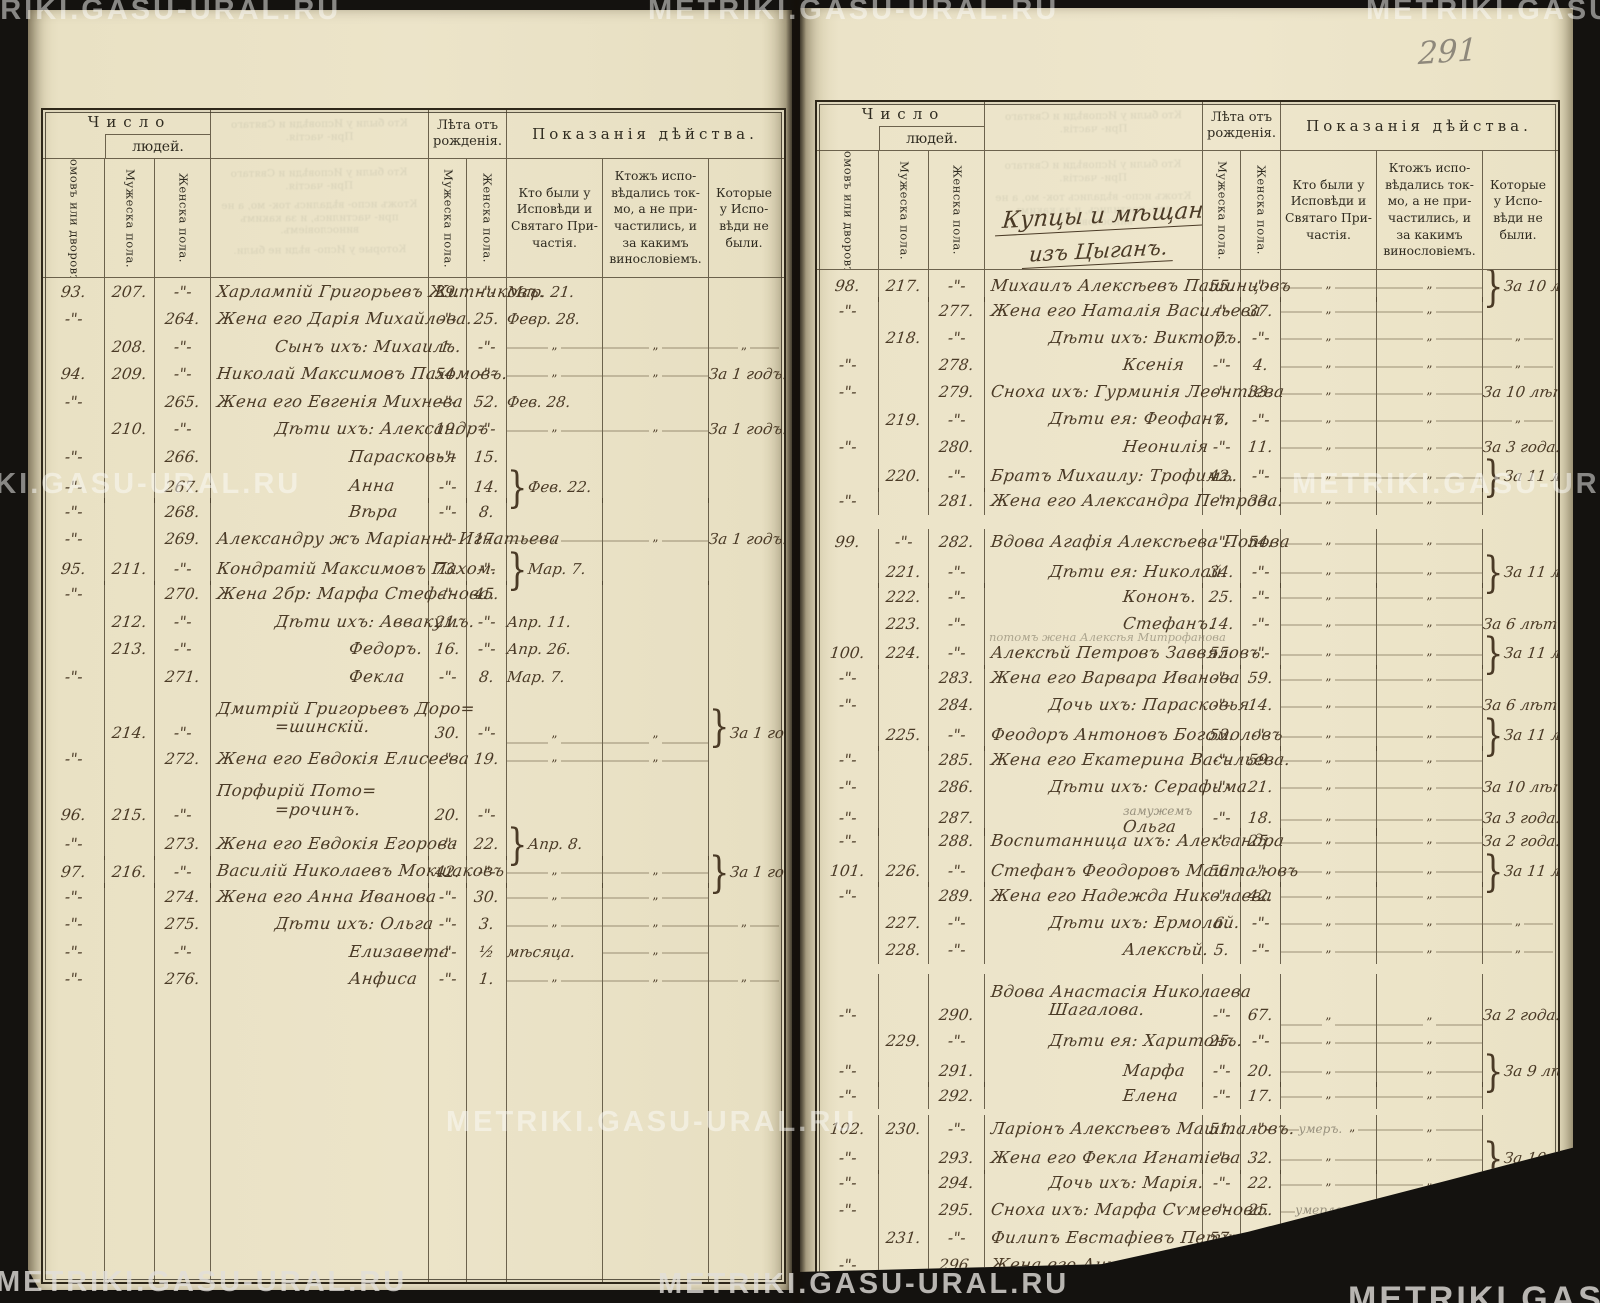 This screenshot has height=1303, width=1600. Describe the element at coordinates (848, 653) in the screenshot. I see `house-cell: 100.` at that location.